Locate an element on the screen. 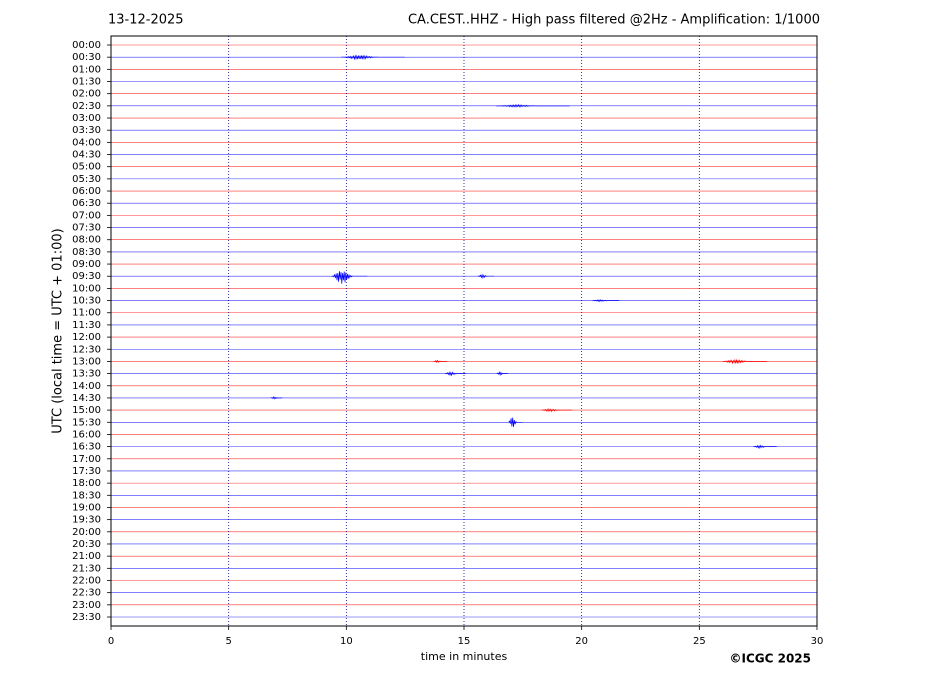 Image resolution: width=927 pixels, height=696 pixels. y-tick-label: 11:30 is located at coordinates (86, 325).